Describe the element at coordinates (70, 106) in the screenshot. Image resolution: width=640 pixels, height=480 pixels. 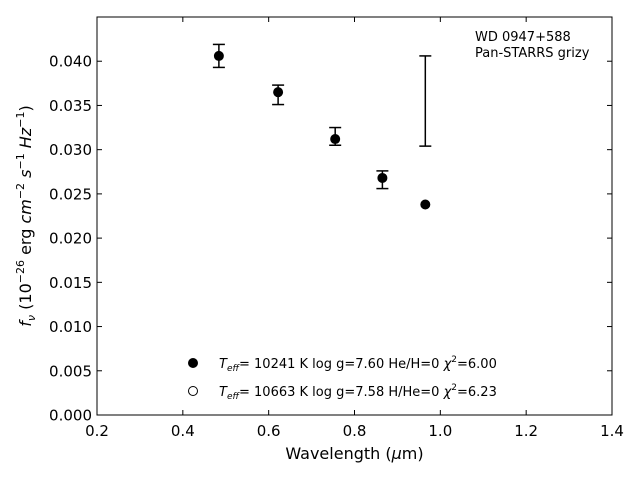
I see `y-tick-label: 0.035` at that location.